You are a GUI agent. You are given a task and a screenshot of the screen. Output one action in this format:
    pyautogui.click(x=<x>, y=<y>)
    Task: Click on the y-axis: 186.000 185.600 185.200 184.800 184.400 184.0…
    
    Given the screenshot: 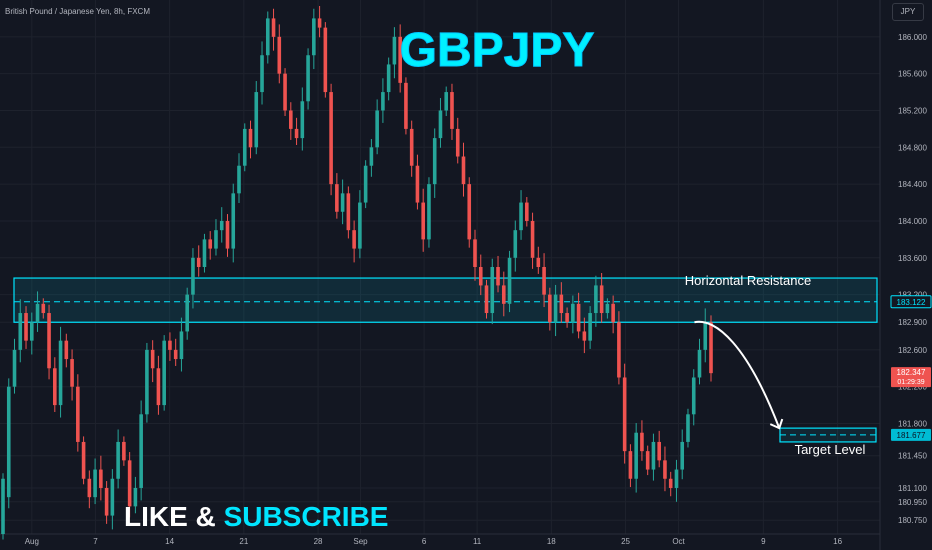 What is the action you would take?
    pyautogui.click(x=912, y=279)
    